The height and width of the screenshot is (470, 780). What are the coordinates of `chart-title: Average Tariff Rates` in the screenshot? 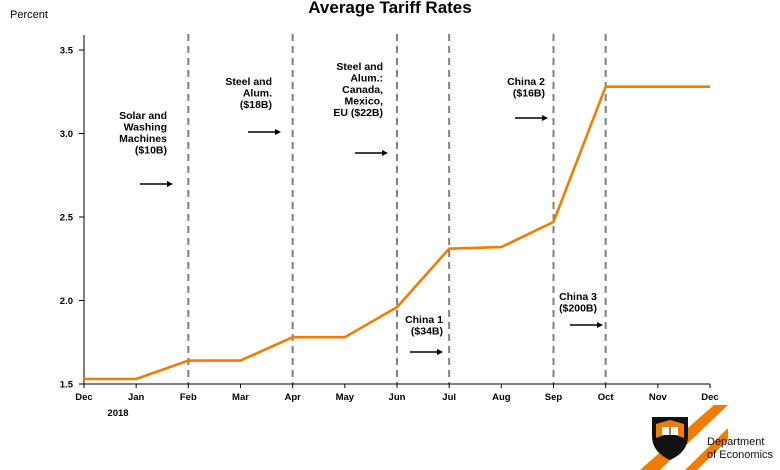 It's located at (389, 8).